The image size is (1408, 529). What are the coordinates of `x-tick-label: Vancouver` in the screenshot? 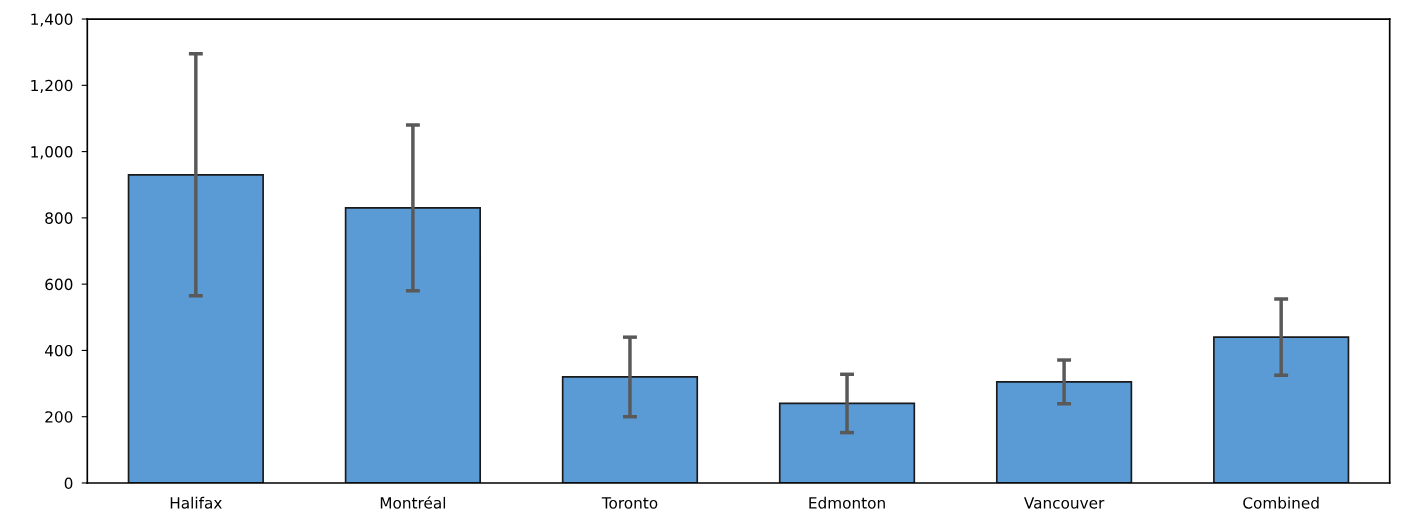 It's located at (1064, 503).